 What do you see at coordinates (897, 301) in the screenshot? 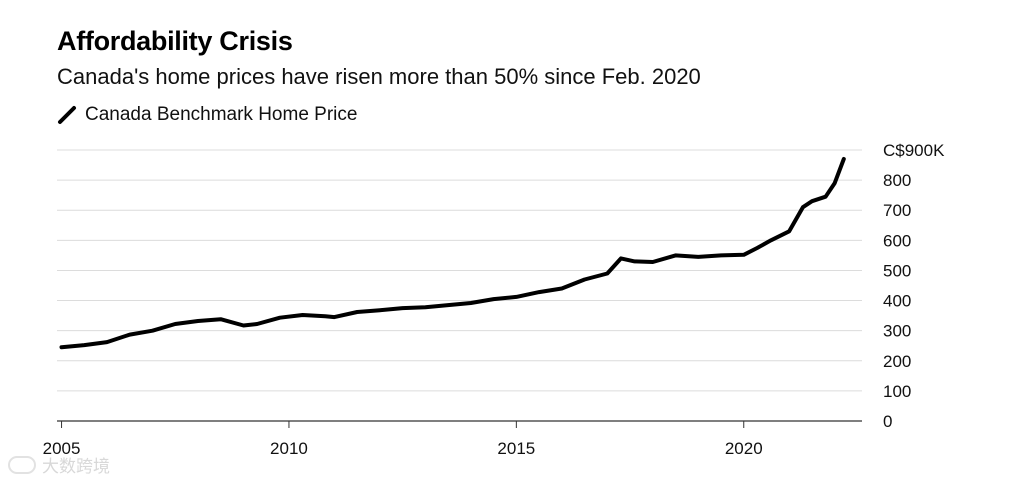
I see `y-tick-label: 400` at bounding box center [897, 301].